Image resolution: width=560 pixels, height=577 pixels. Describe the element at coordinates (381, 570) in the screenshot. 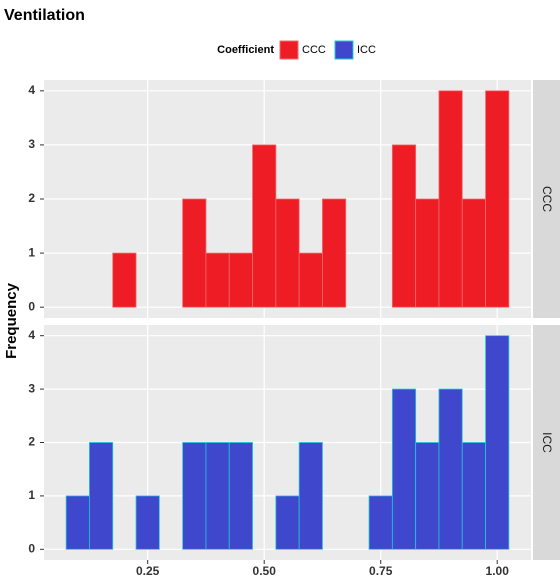

I see `x-tick-label: 0.75` at that location.